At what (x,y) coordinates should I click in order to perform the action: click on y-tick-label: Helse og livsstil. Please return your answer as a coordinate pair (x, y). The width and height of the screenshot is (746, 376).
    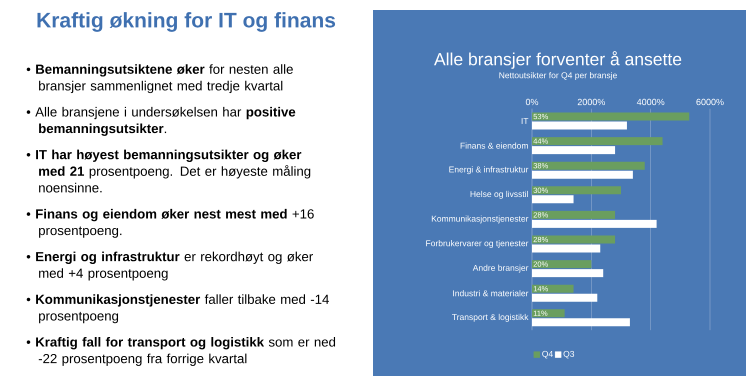
    Looking at the image, I should click on (499, 194).